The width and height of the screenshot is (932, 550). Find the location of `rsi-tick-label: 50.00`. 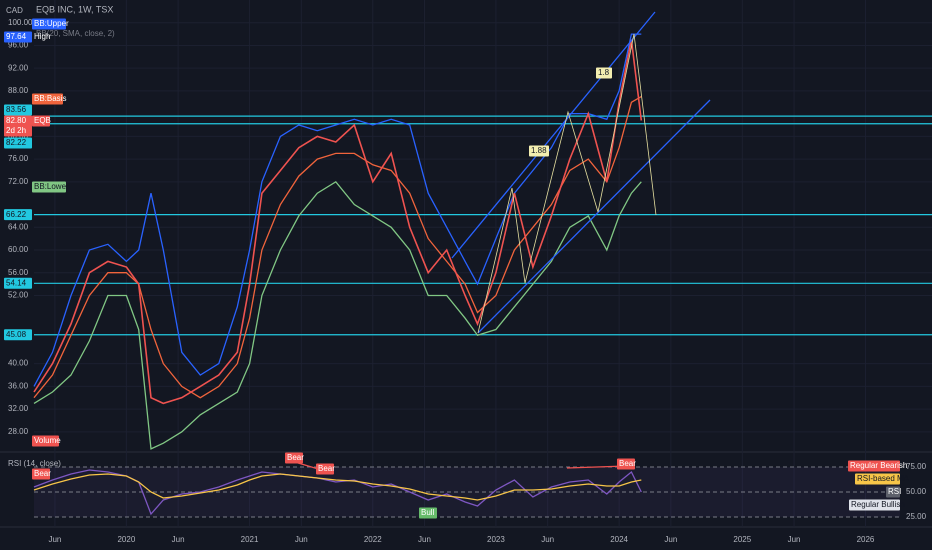

rsi-tick-label: 50.00 is located at coordinates (916, 491).